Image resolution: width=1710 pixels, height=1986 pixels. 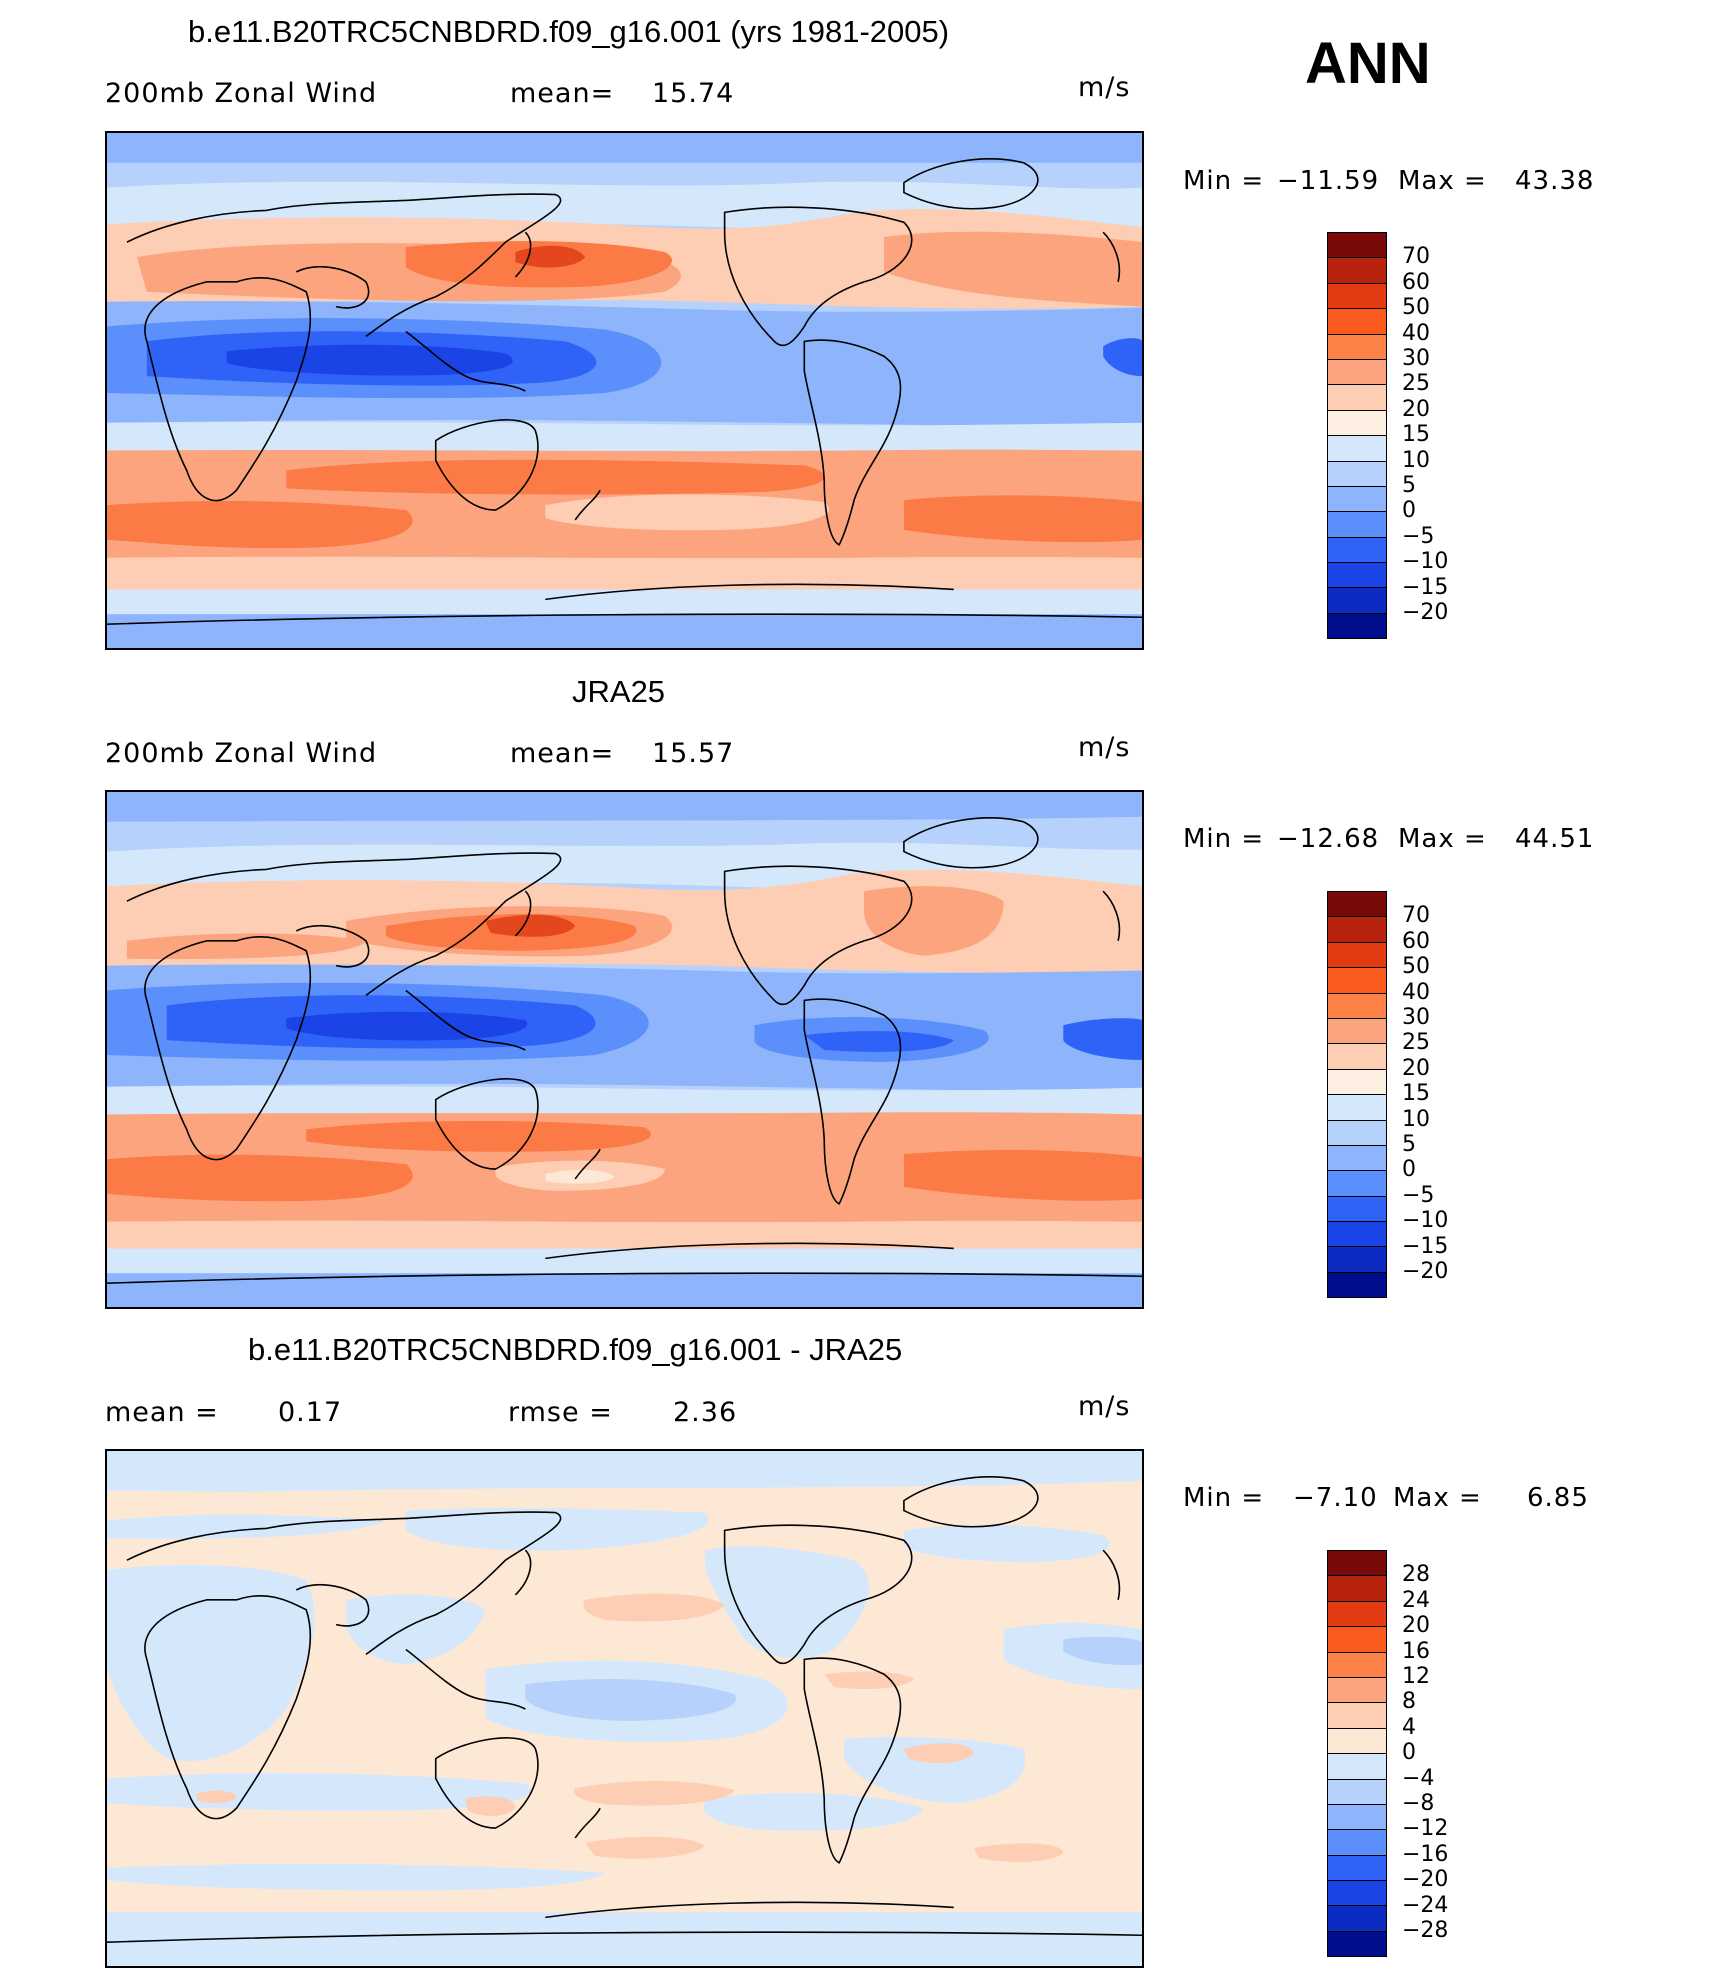 I want to click on colorbar-label: 60, so click(x=1416, y=941).